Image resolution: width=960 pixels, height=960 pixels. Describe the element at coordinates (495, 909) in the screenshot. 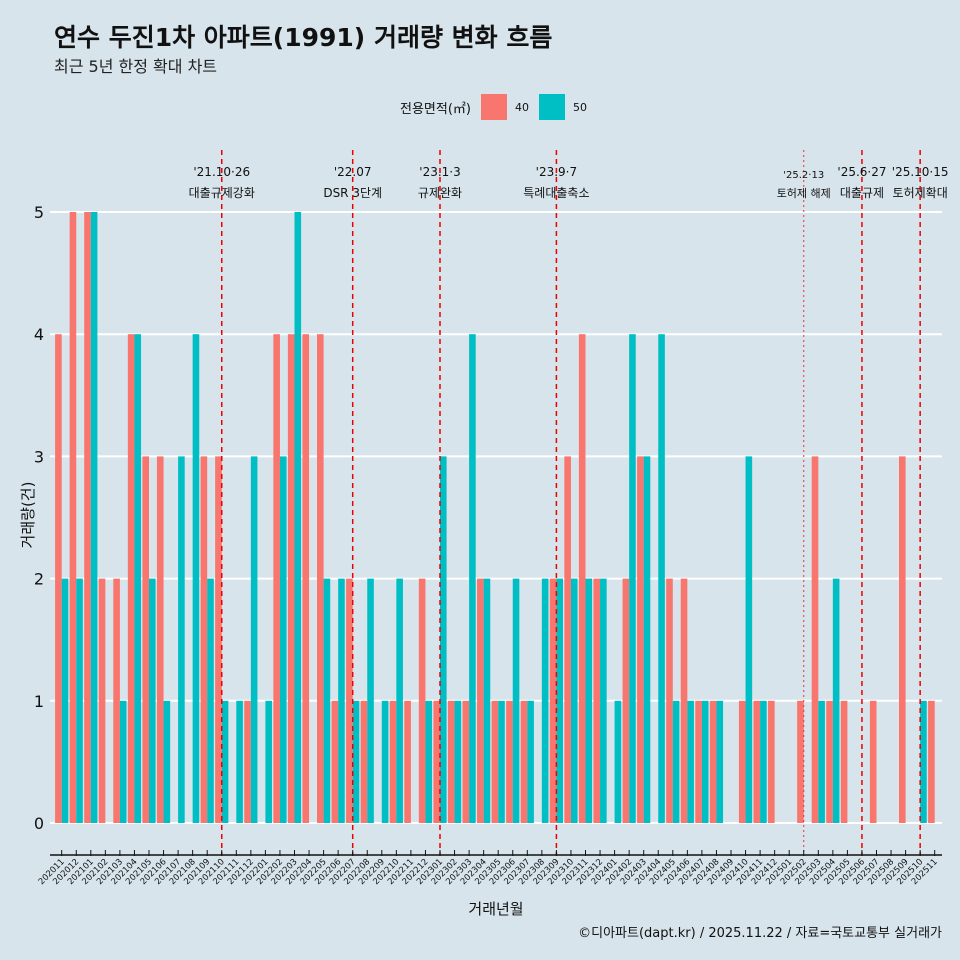

I see `x-axis-title: 거래년월` at that location.